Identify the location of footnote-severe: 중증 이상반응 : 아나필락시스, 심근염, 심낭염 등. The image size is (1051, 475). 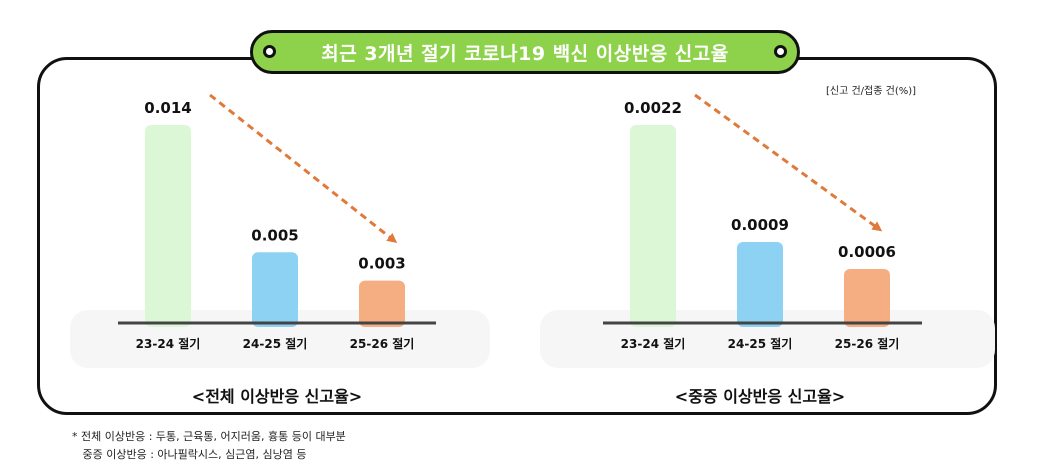
(189, 454).